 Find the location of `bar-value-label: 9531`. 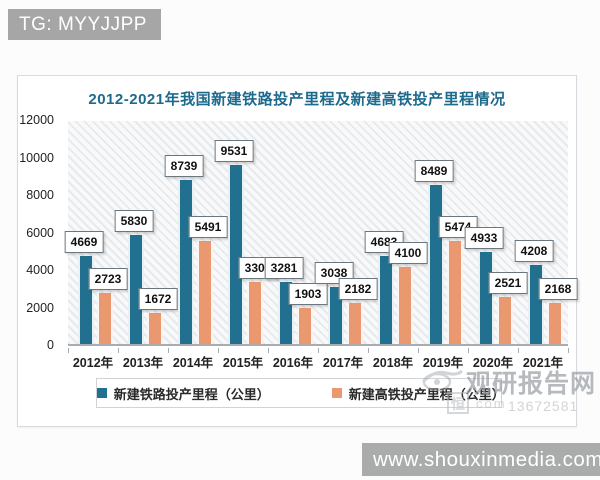

bar-value-label: 9531 is located at coordinates (234, 151).